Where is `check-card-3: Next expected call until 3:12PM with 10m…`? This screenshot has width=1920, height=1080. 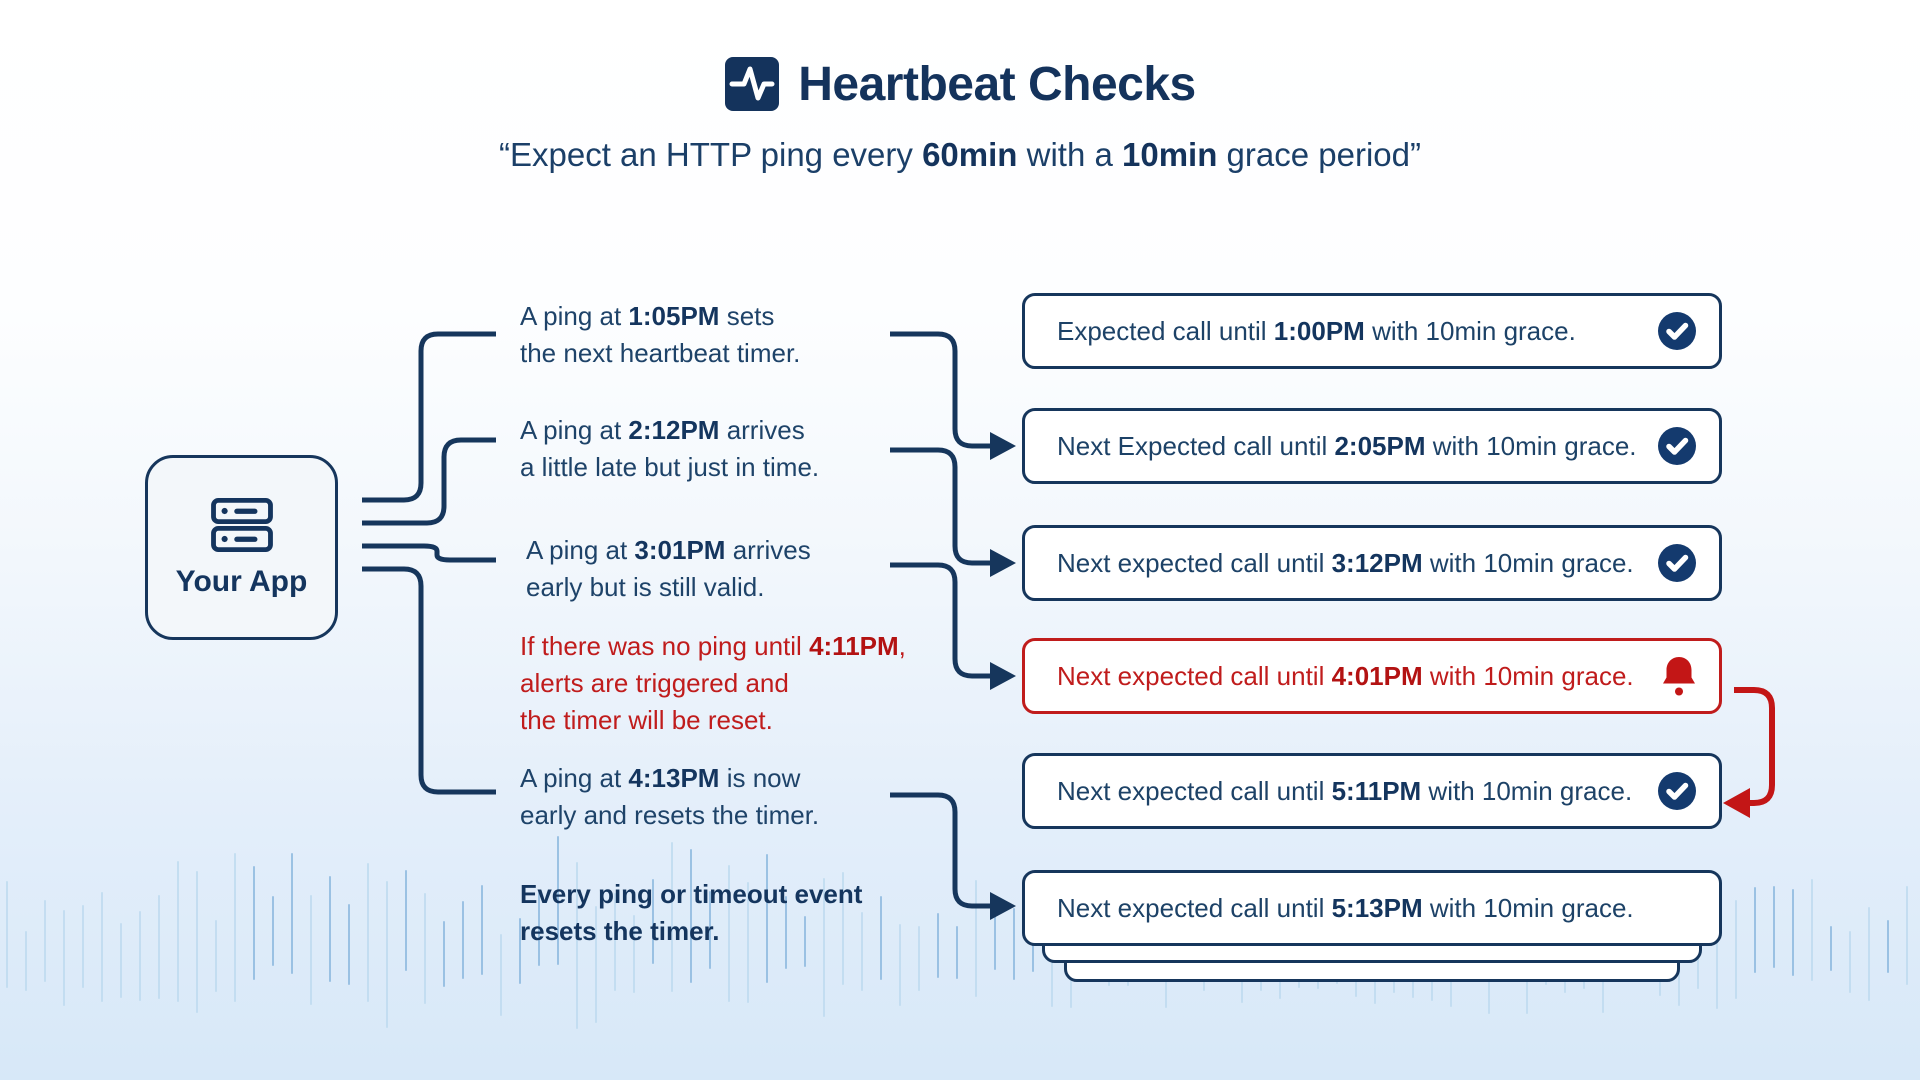
check-card-3: Next expected call until 3:12PM with 10m… is located at coordinates (1372, 563).